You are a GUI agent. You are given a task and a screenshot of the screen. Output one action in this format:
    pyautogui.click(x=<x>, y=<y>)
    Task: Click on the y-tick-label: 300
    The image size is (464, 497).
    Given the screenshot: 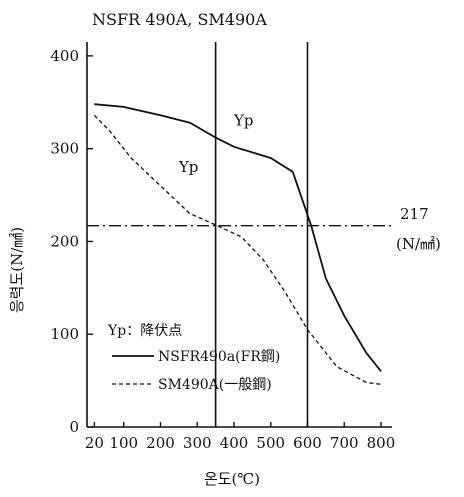 What is the action you would take?
    pyautogui.click(x=64, y=149)
    